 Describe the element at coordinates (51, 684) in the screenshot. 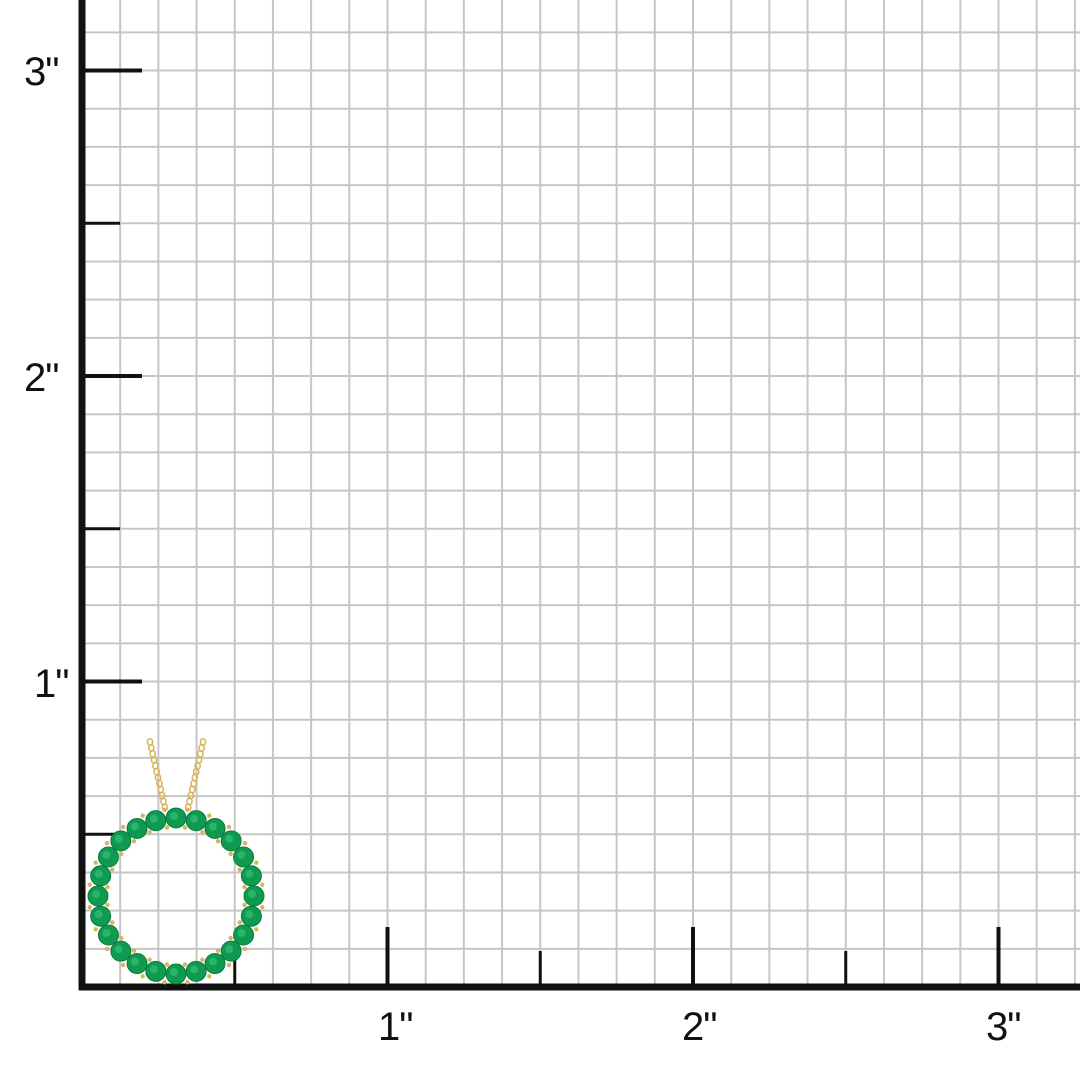

I see `y-label-1in: 1"` at that location.